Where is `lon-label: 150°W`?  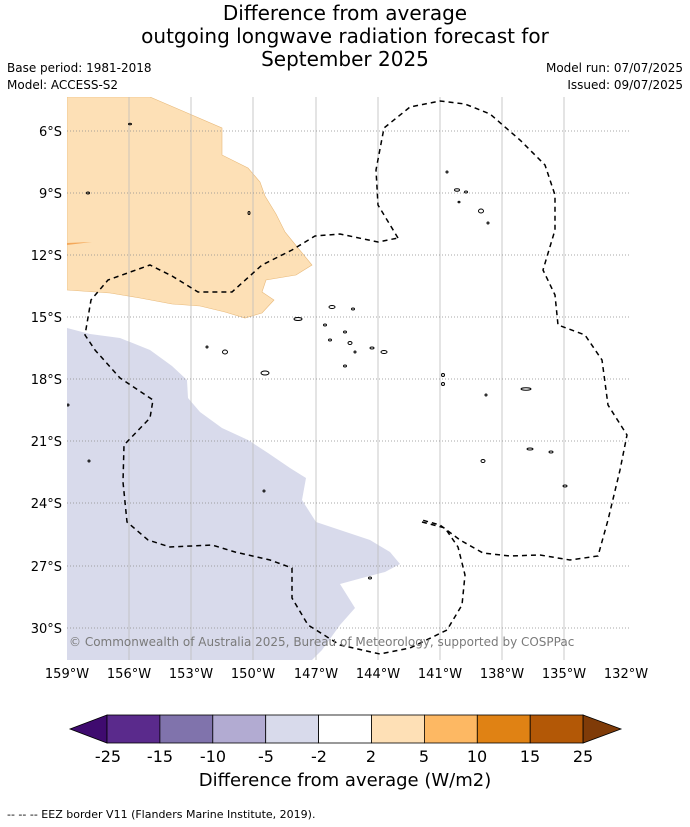 lon-label: 150°W is located at coordinates (253, 674).